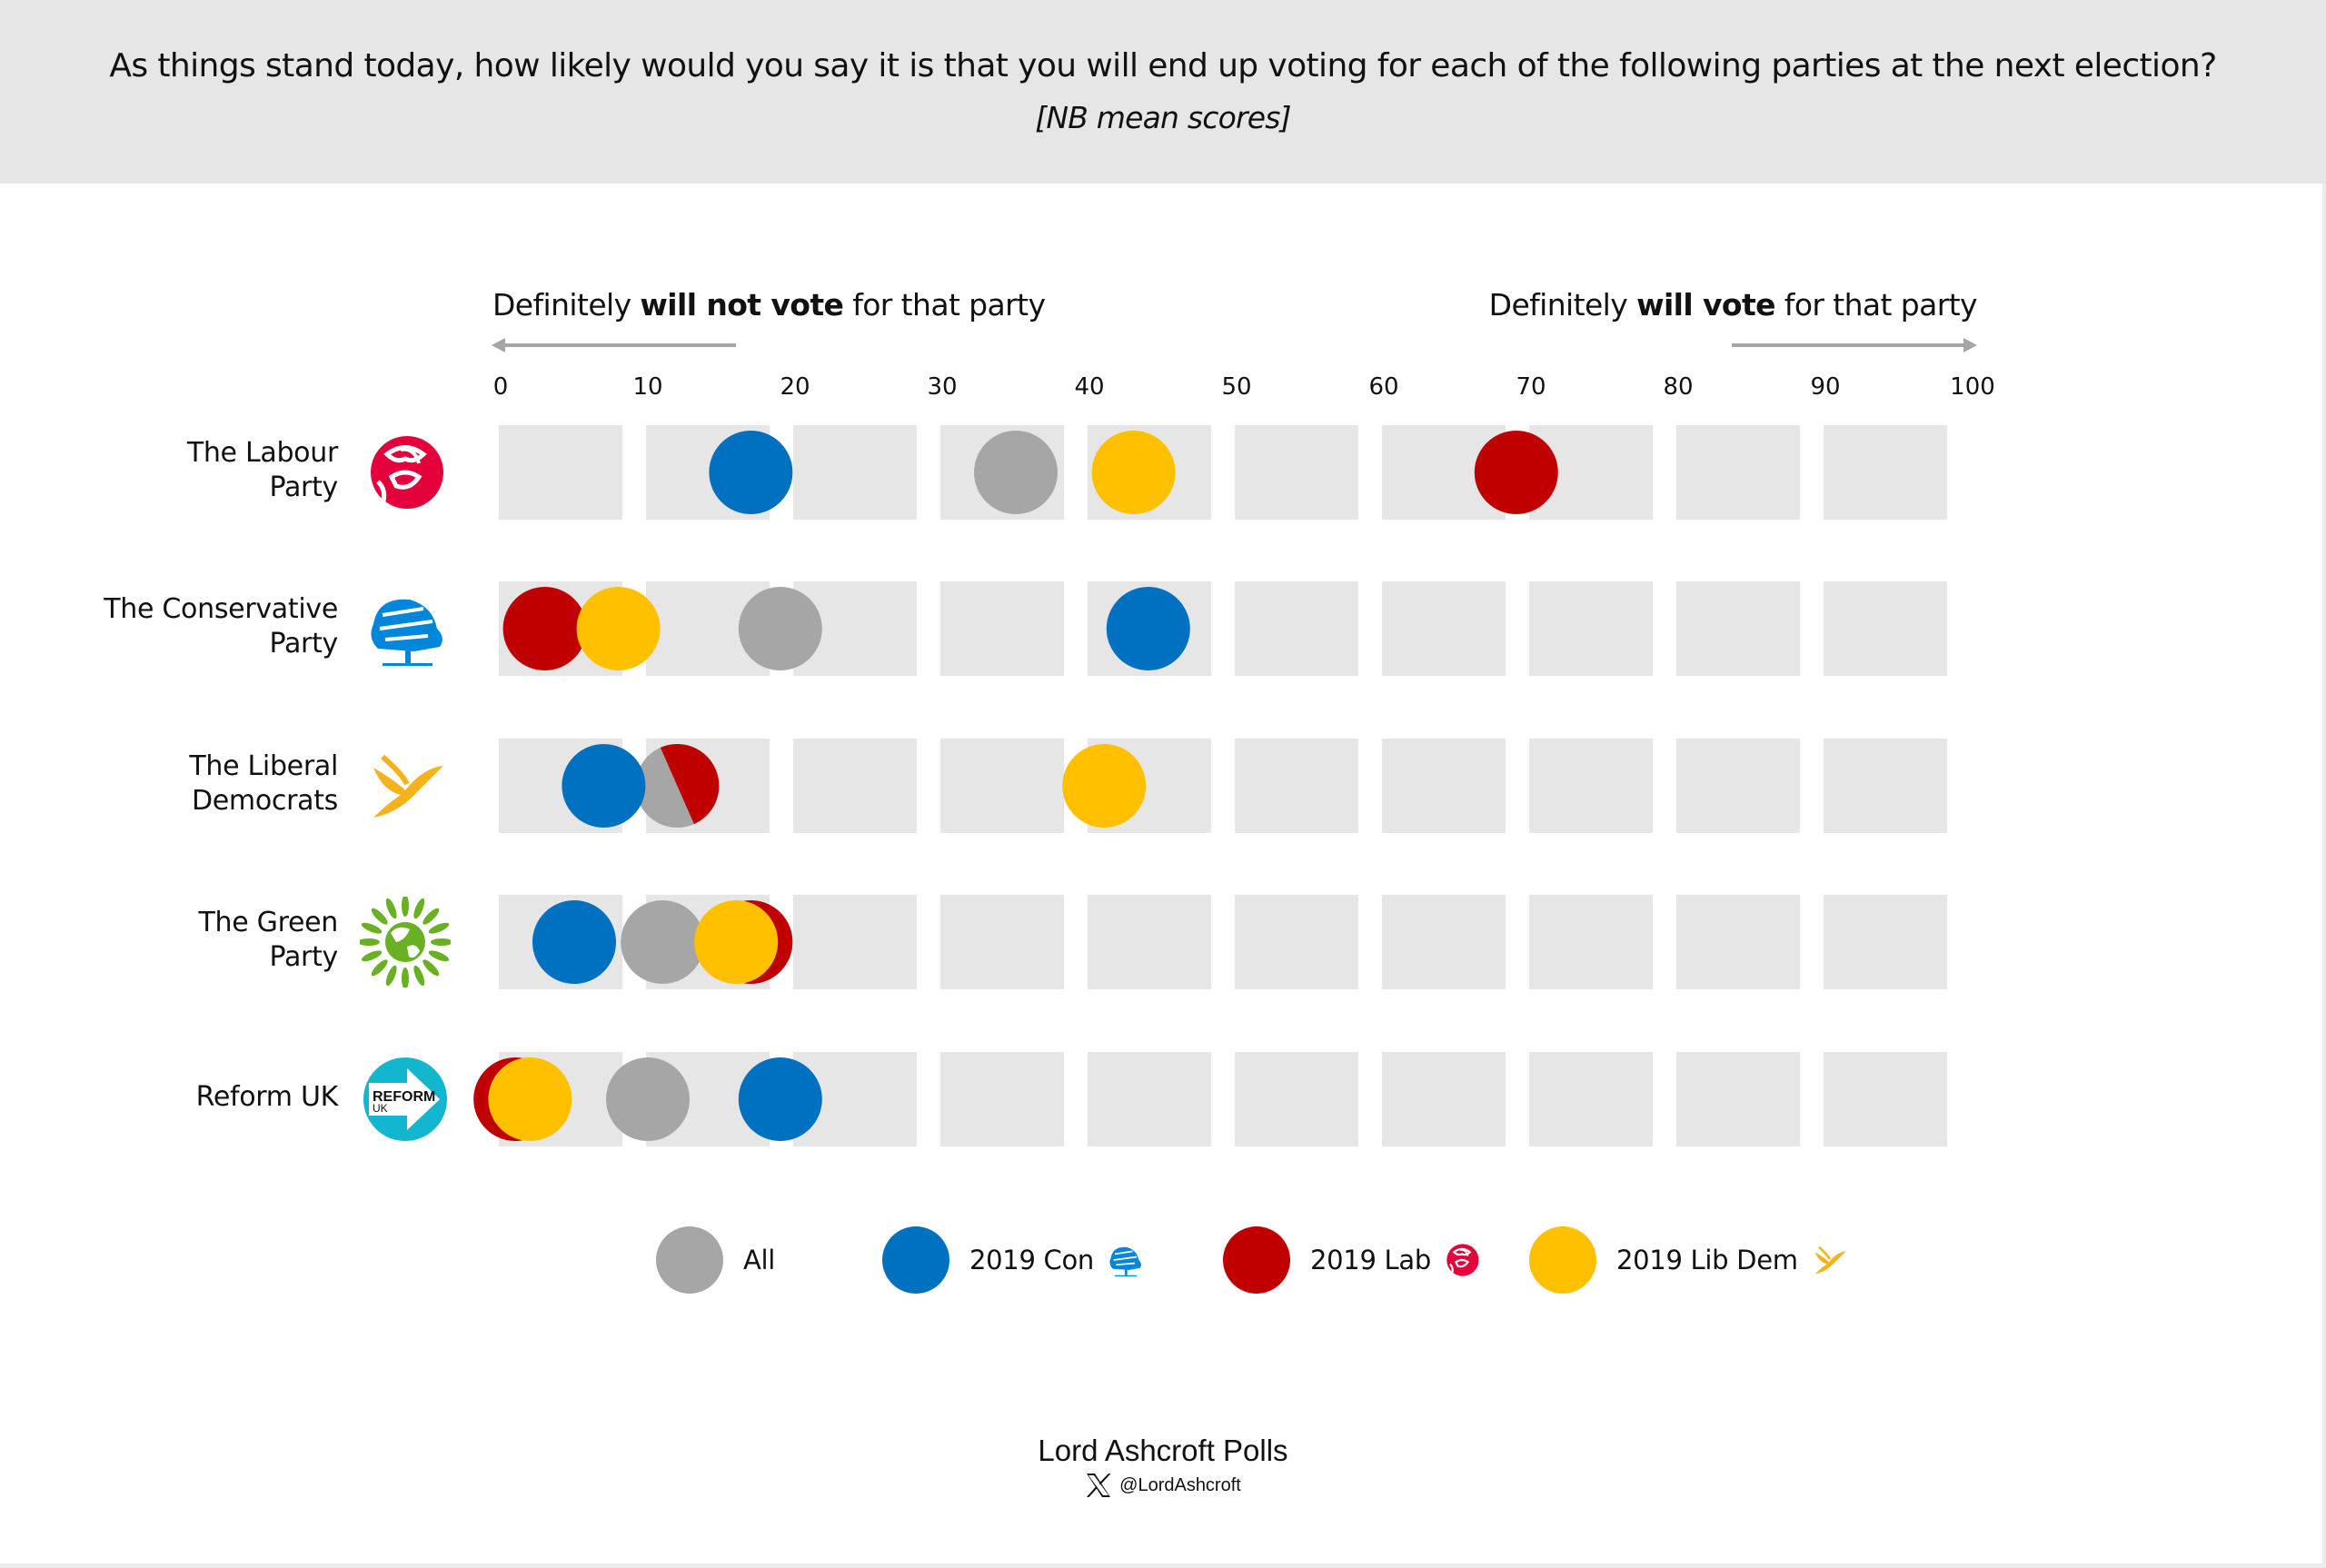  I want to click on party-label-line: The Conservative, so click(221, 609).